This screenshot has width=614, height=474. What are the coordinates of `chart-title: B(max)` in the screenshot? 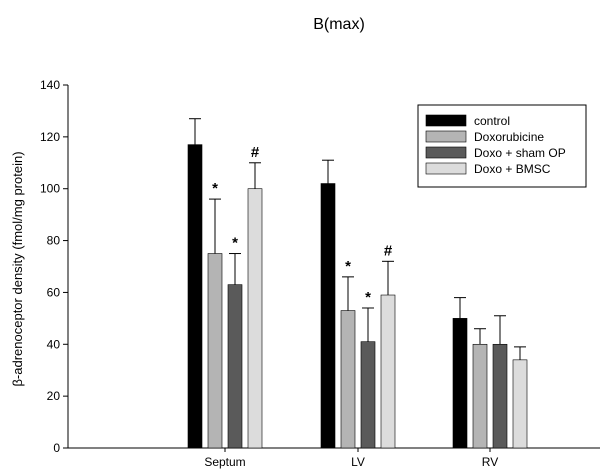 It's located at (339, 24).